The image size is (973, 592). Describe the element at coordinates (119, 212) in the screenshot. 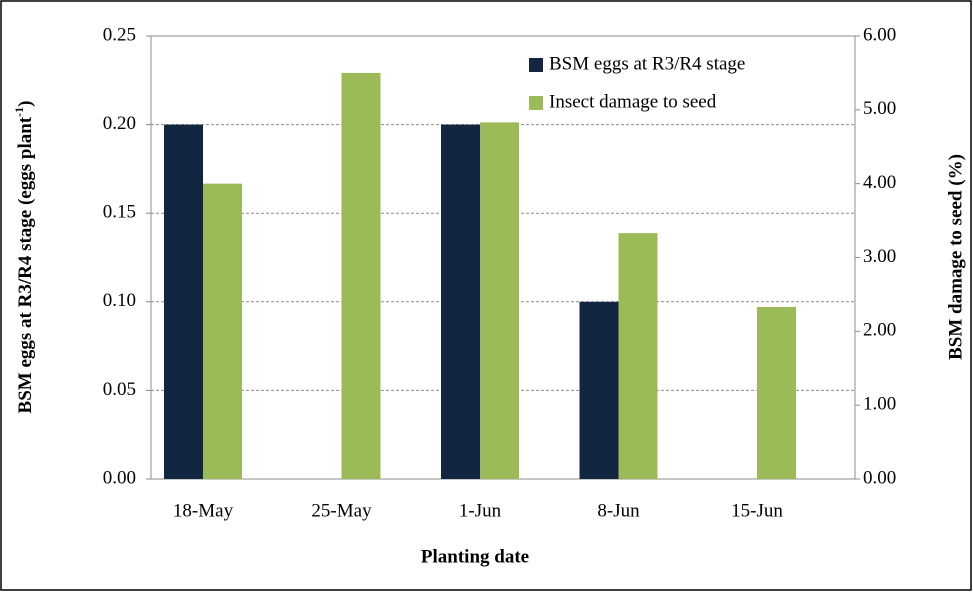

I see `y-tick-label: 0.15` at that location.